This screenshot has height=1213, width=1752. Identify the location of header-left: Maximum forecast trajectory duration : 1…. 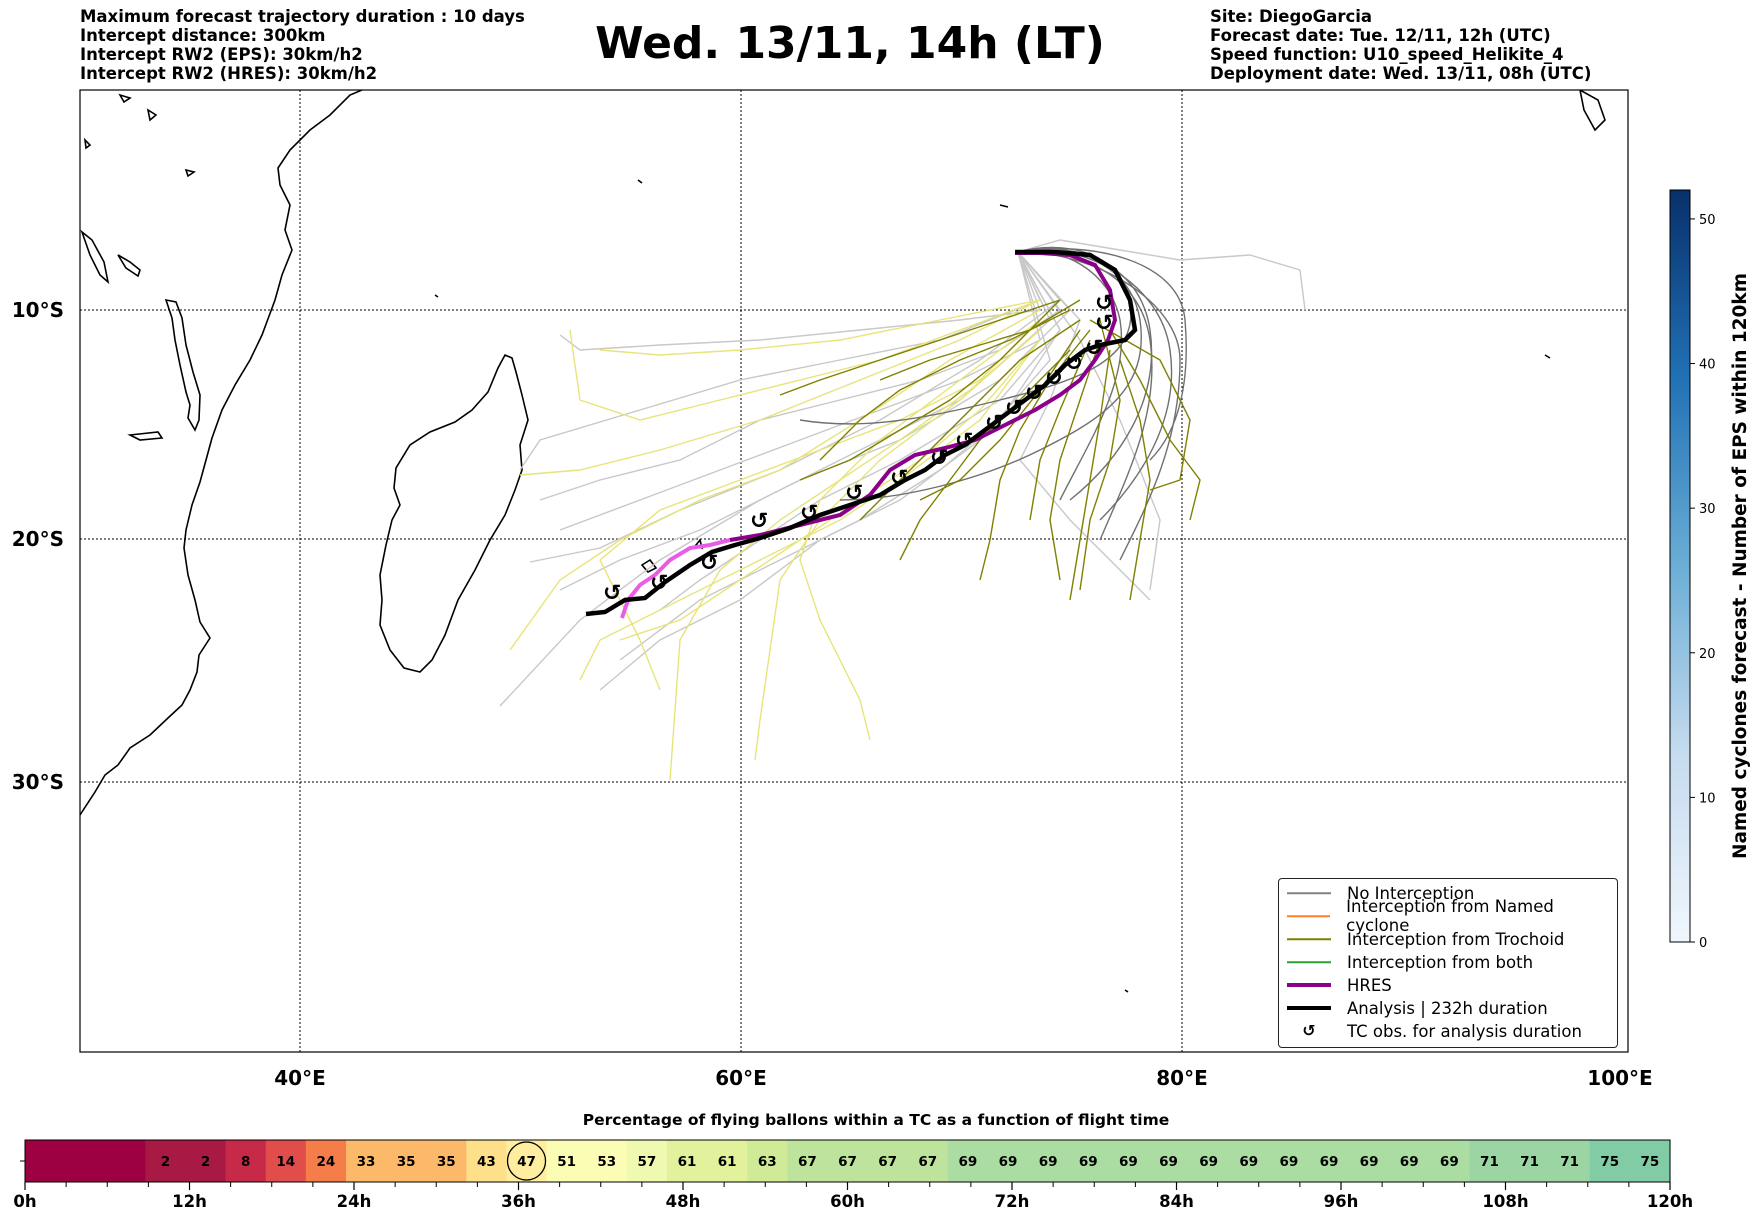
(302, 45).